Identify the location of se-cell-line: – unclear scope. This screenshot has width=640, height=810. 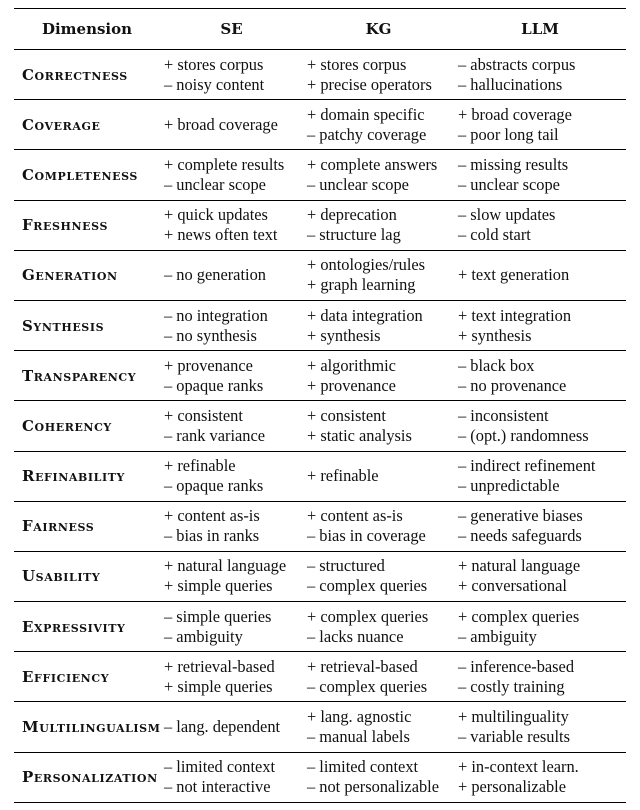
(215, 184).